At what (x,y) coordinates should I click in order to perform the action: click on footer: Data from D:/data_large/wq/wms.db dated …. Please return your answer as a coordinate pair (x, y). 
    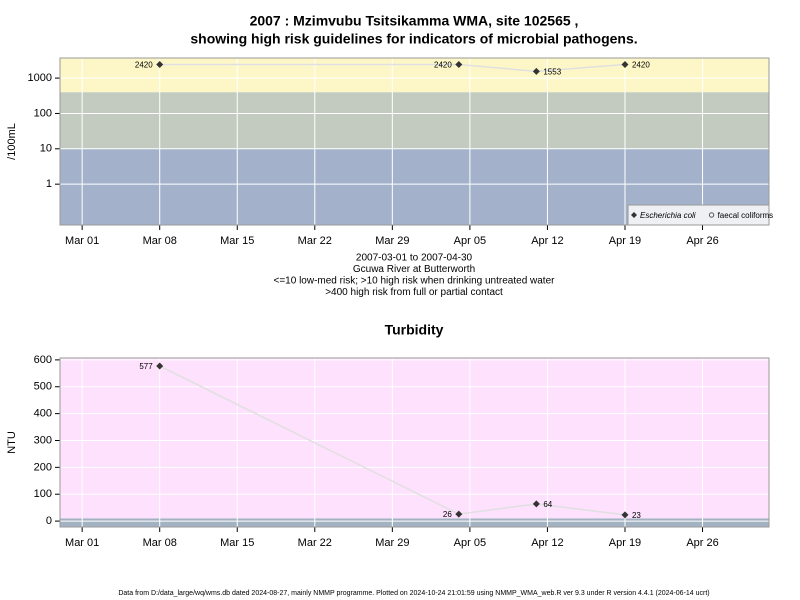
    Looking at the image, I should click on (413, 593).